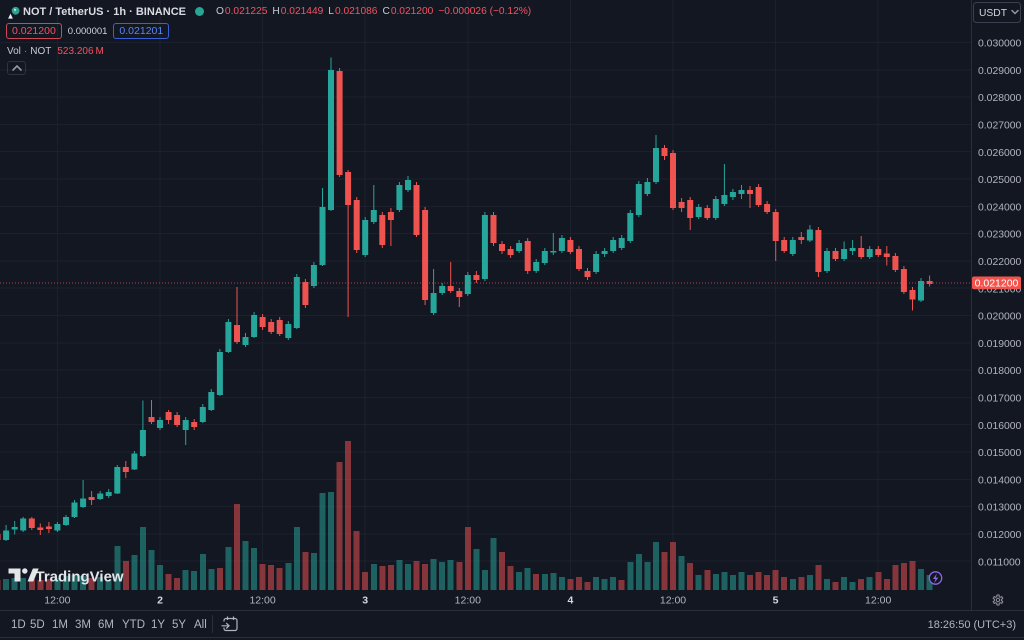  Describe the element at coordinates (1000, 235) in the screenshot. I see `svg-text: 0.023000` at that location.